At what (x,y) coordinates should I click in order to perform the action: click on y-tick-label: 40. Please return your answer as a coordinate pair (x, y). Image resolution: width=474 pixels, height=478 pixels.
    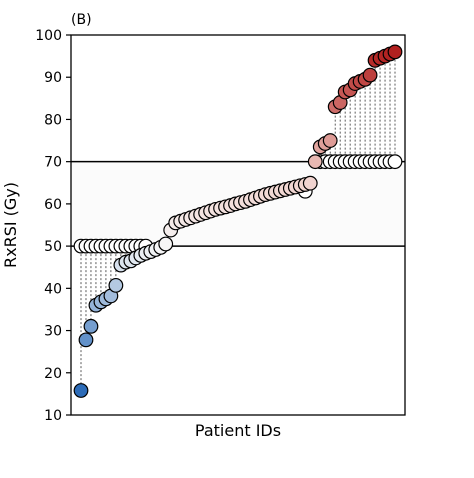
    Looking at the image, I should click on (53, 289).